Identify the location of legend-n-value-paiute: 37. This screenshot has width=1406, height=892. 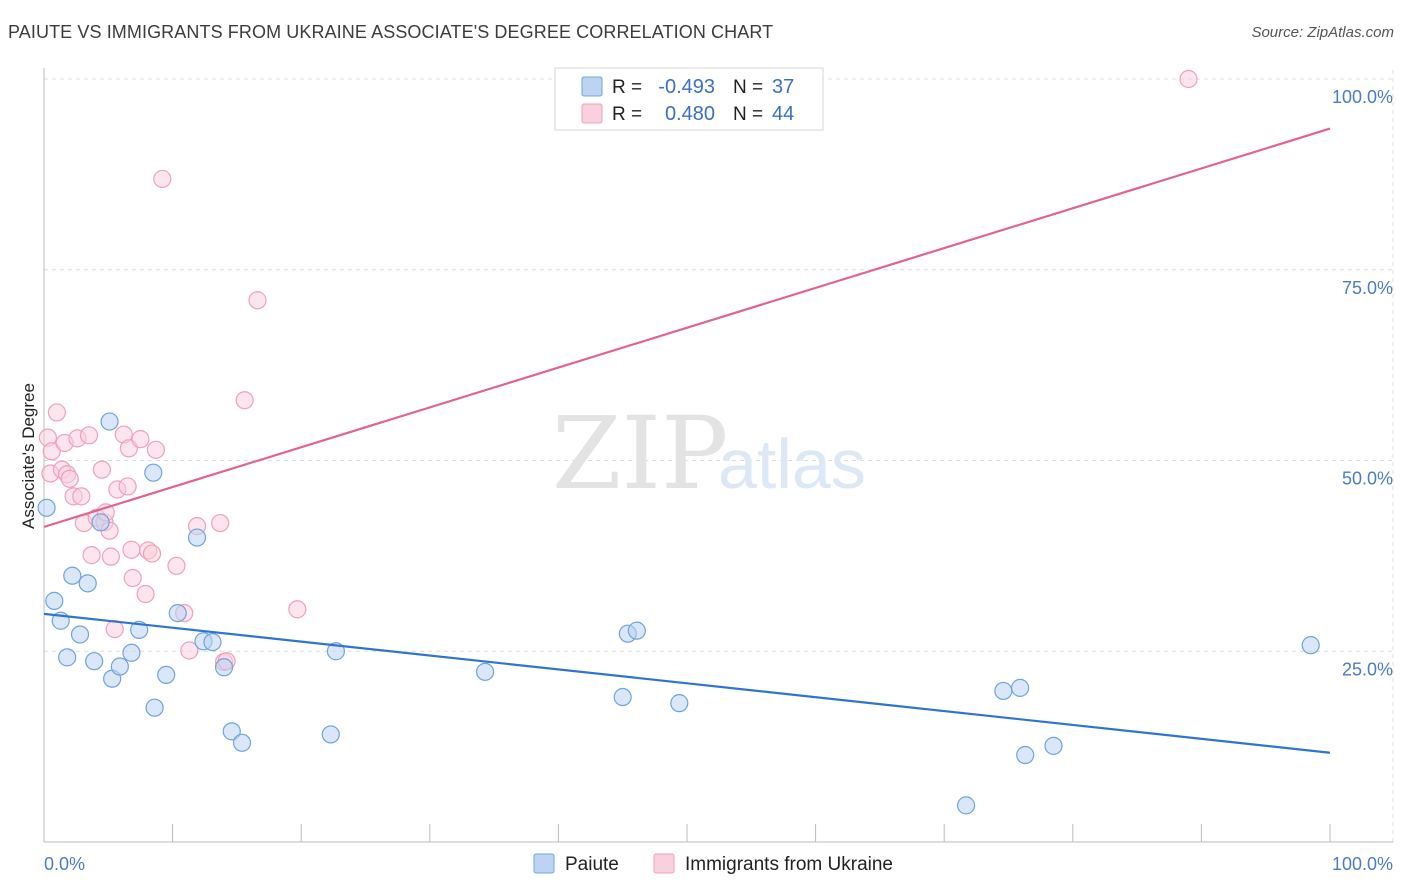
(783, 87).